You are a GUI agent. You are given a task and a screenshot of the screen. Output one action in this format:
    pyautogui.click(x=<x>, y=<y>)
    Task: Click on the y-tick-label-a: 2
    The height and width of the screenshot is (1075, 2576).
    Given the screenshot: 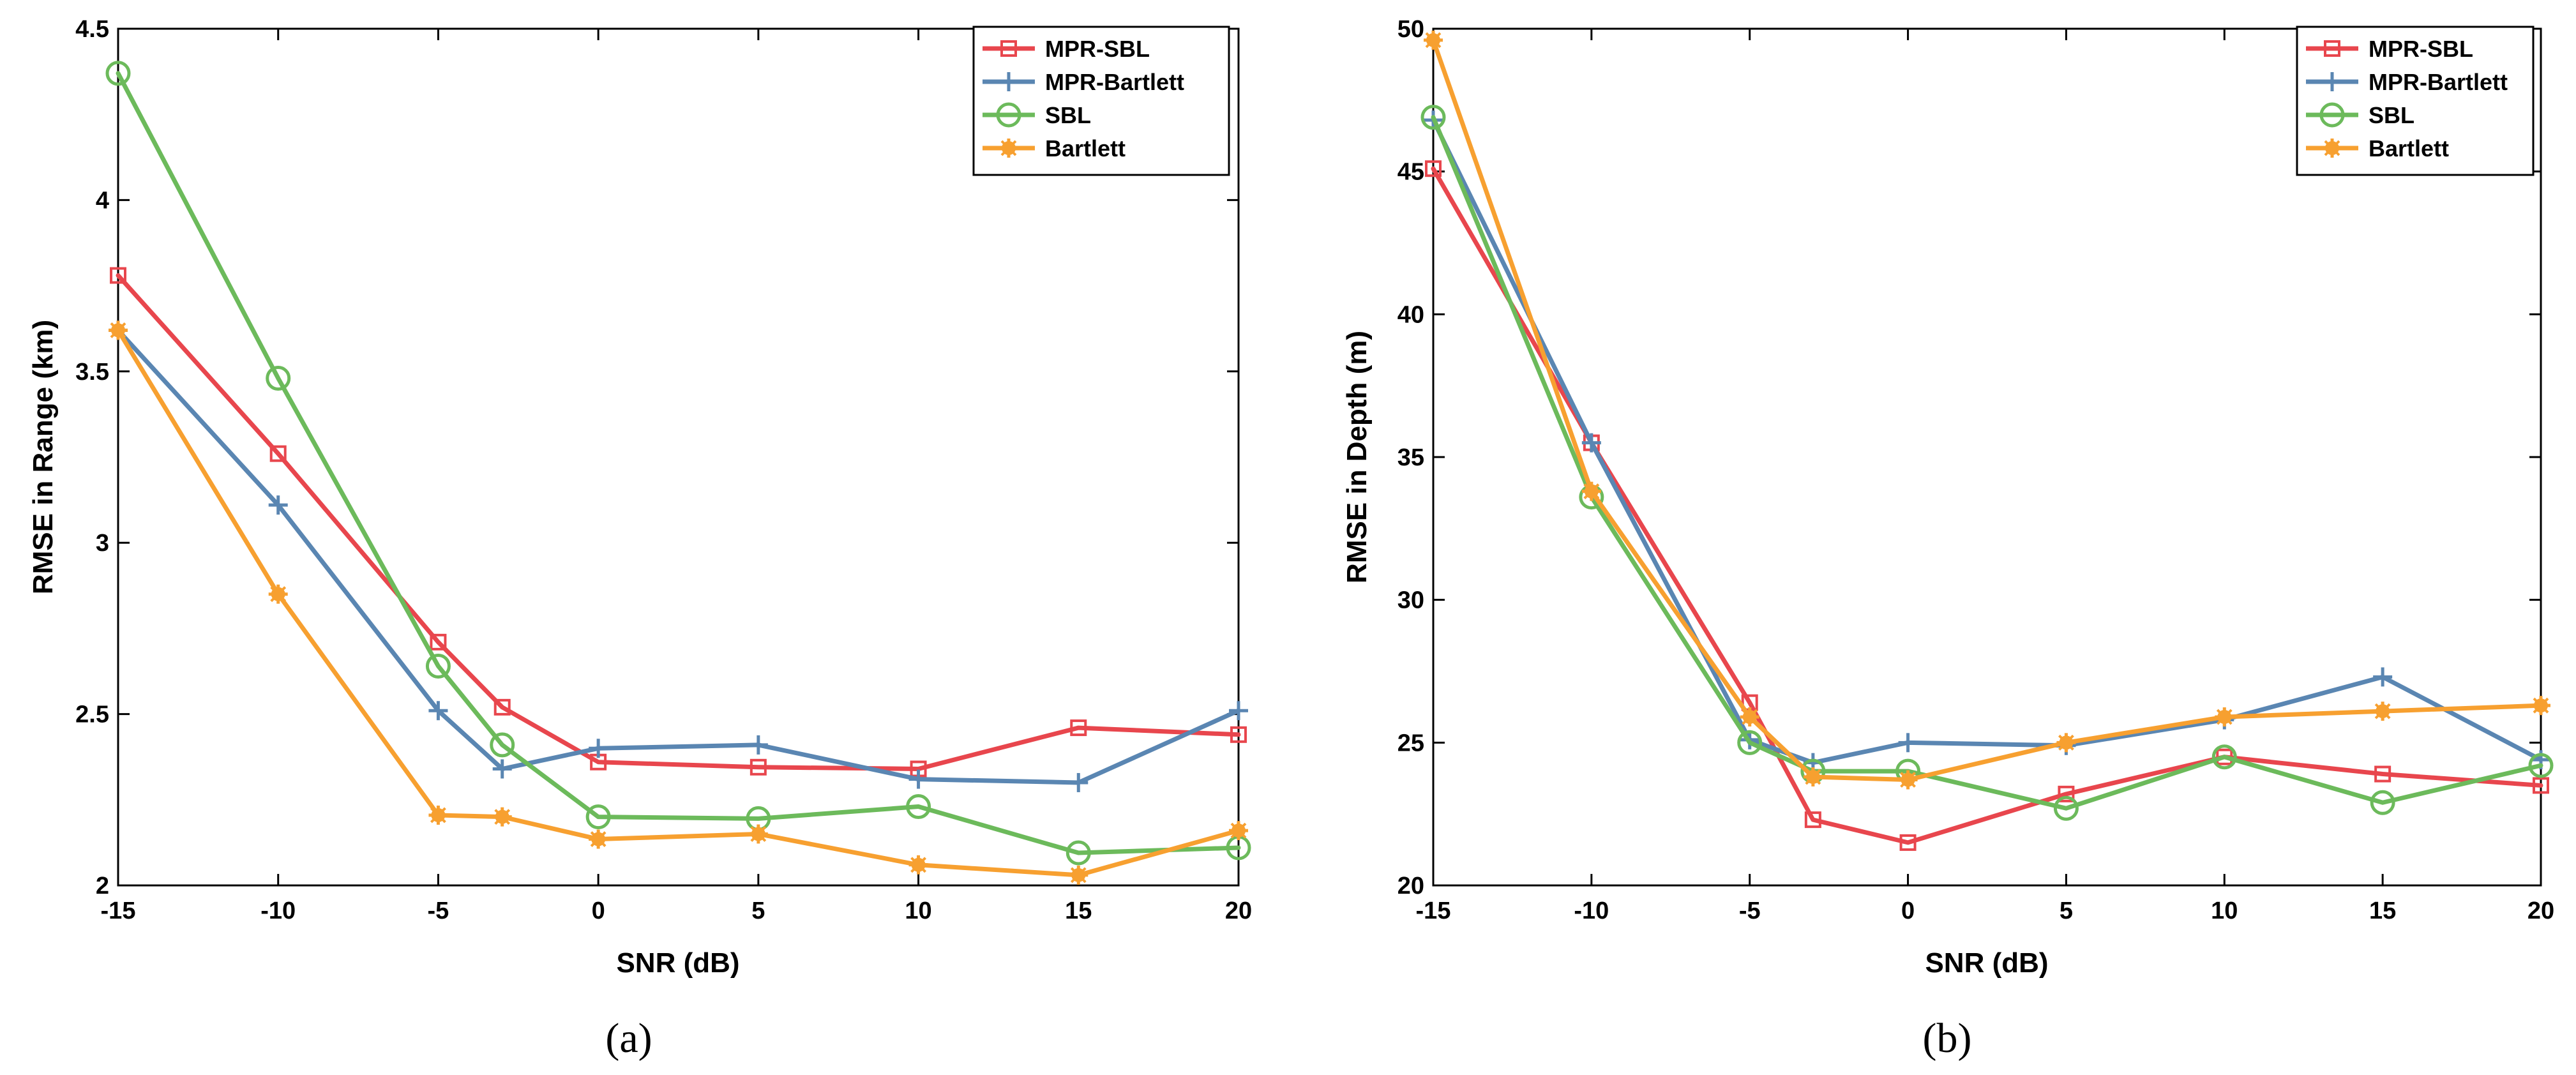 What is the action you would take?
    pyautogui.click(x=103, y=886)
    